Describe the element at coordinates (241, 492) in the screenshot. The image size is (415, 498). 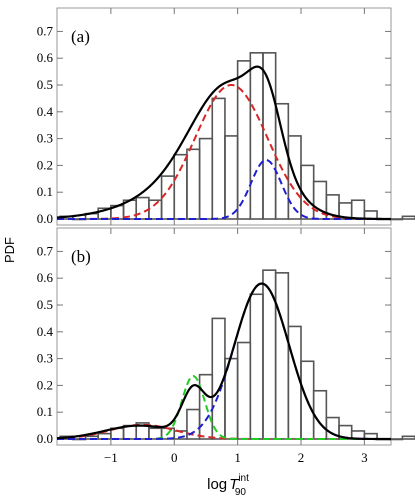
I see `x-axis-title-sub: 90` at that location.